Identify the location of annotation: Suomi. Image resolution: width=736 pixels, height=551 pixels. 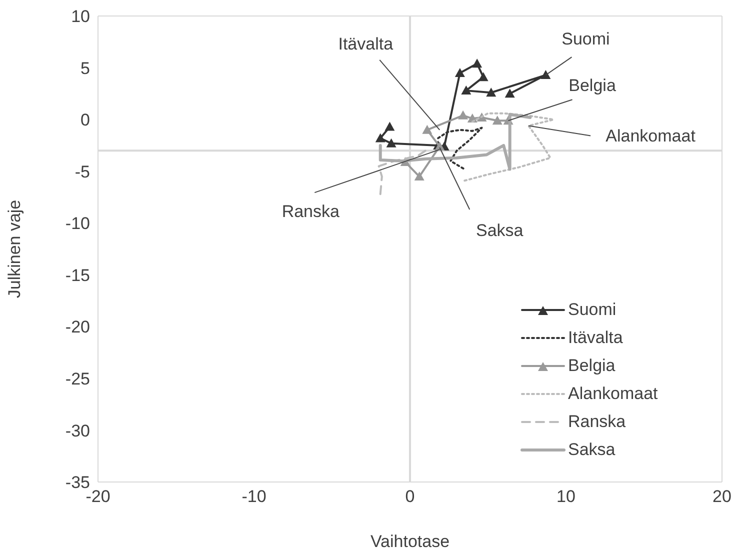
(586, 39).